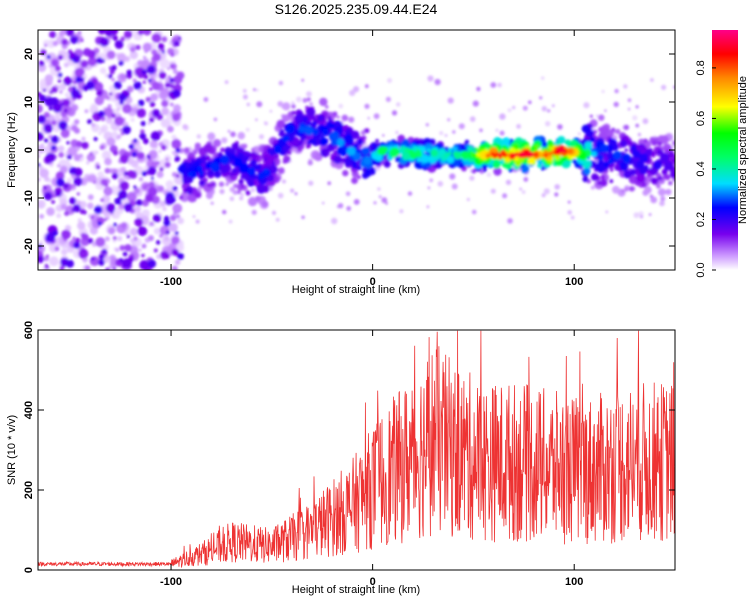  What do you see at coordinates (574, 582) in the screenshot?
I see `snr-xtick-label: 100` at bounding box center [574, 582].